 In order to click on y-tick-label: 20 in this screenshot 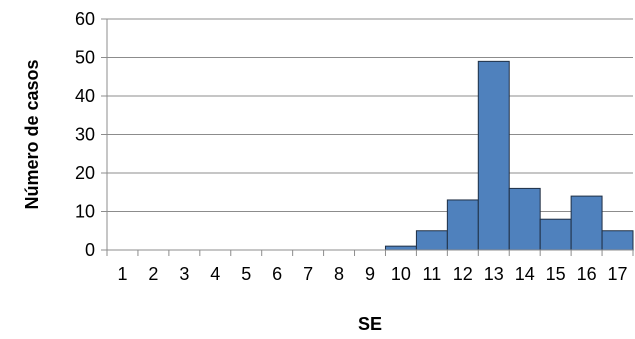, I will do `click(85, 173)`.